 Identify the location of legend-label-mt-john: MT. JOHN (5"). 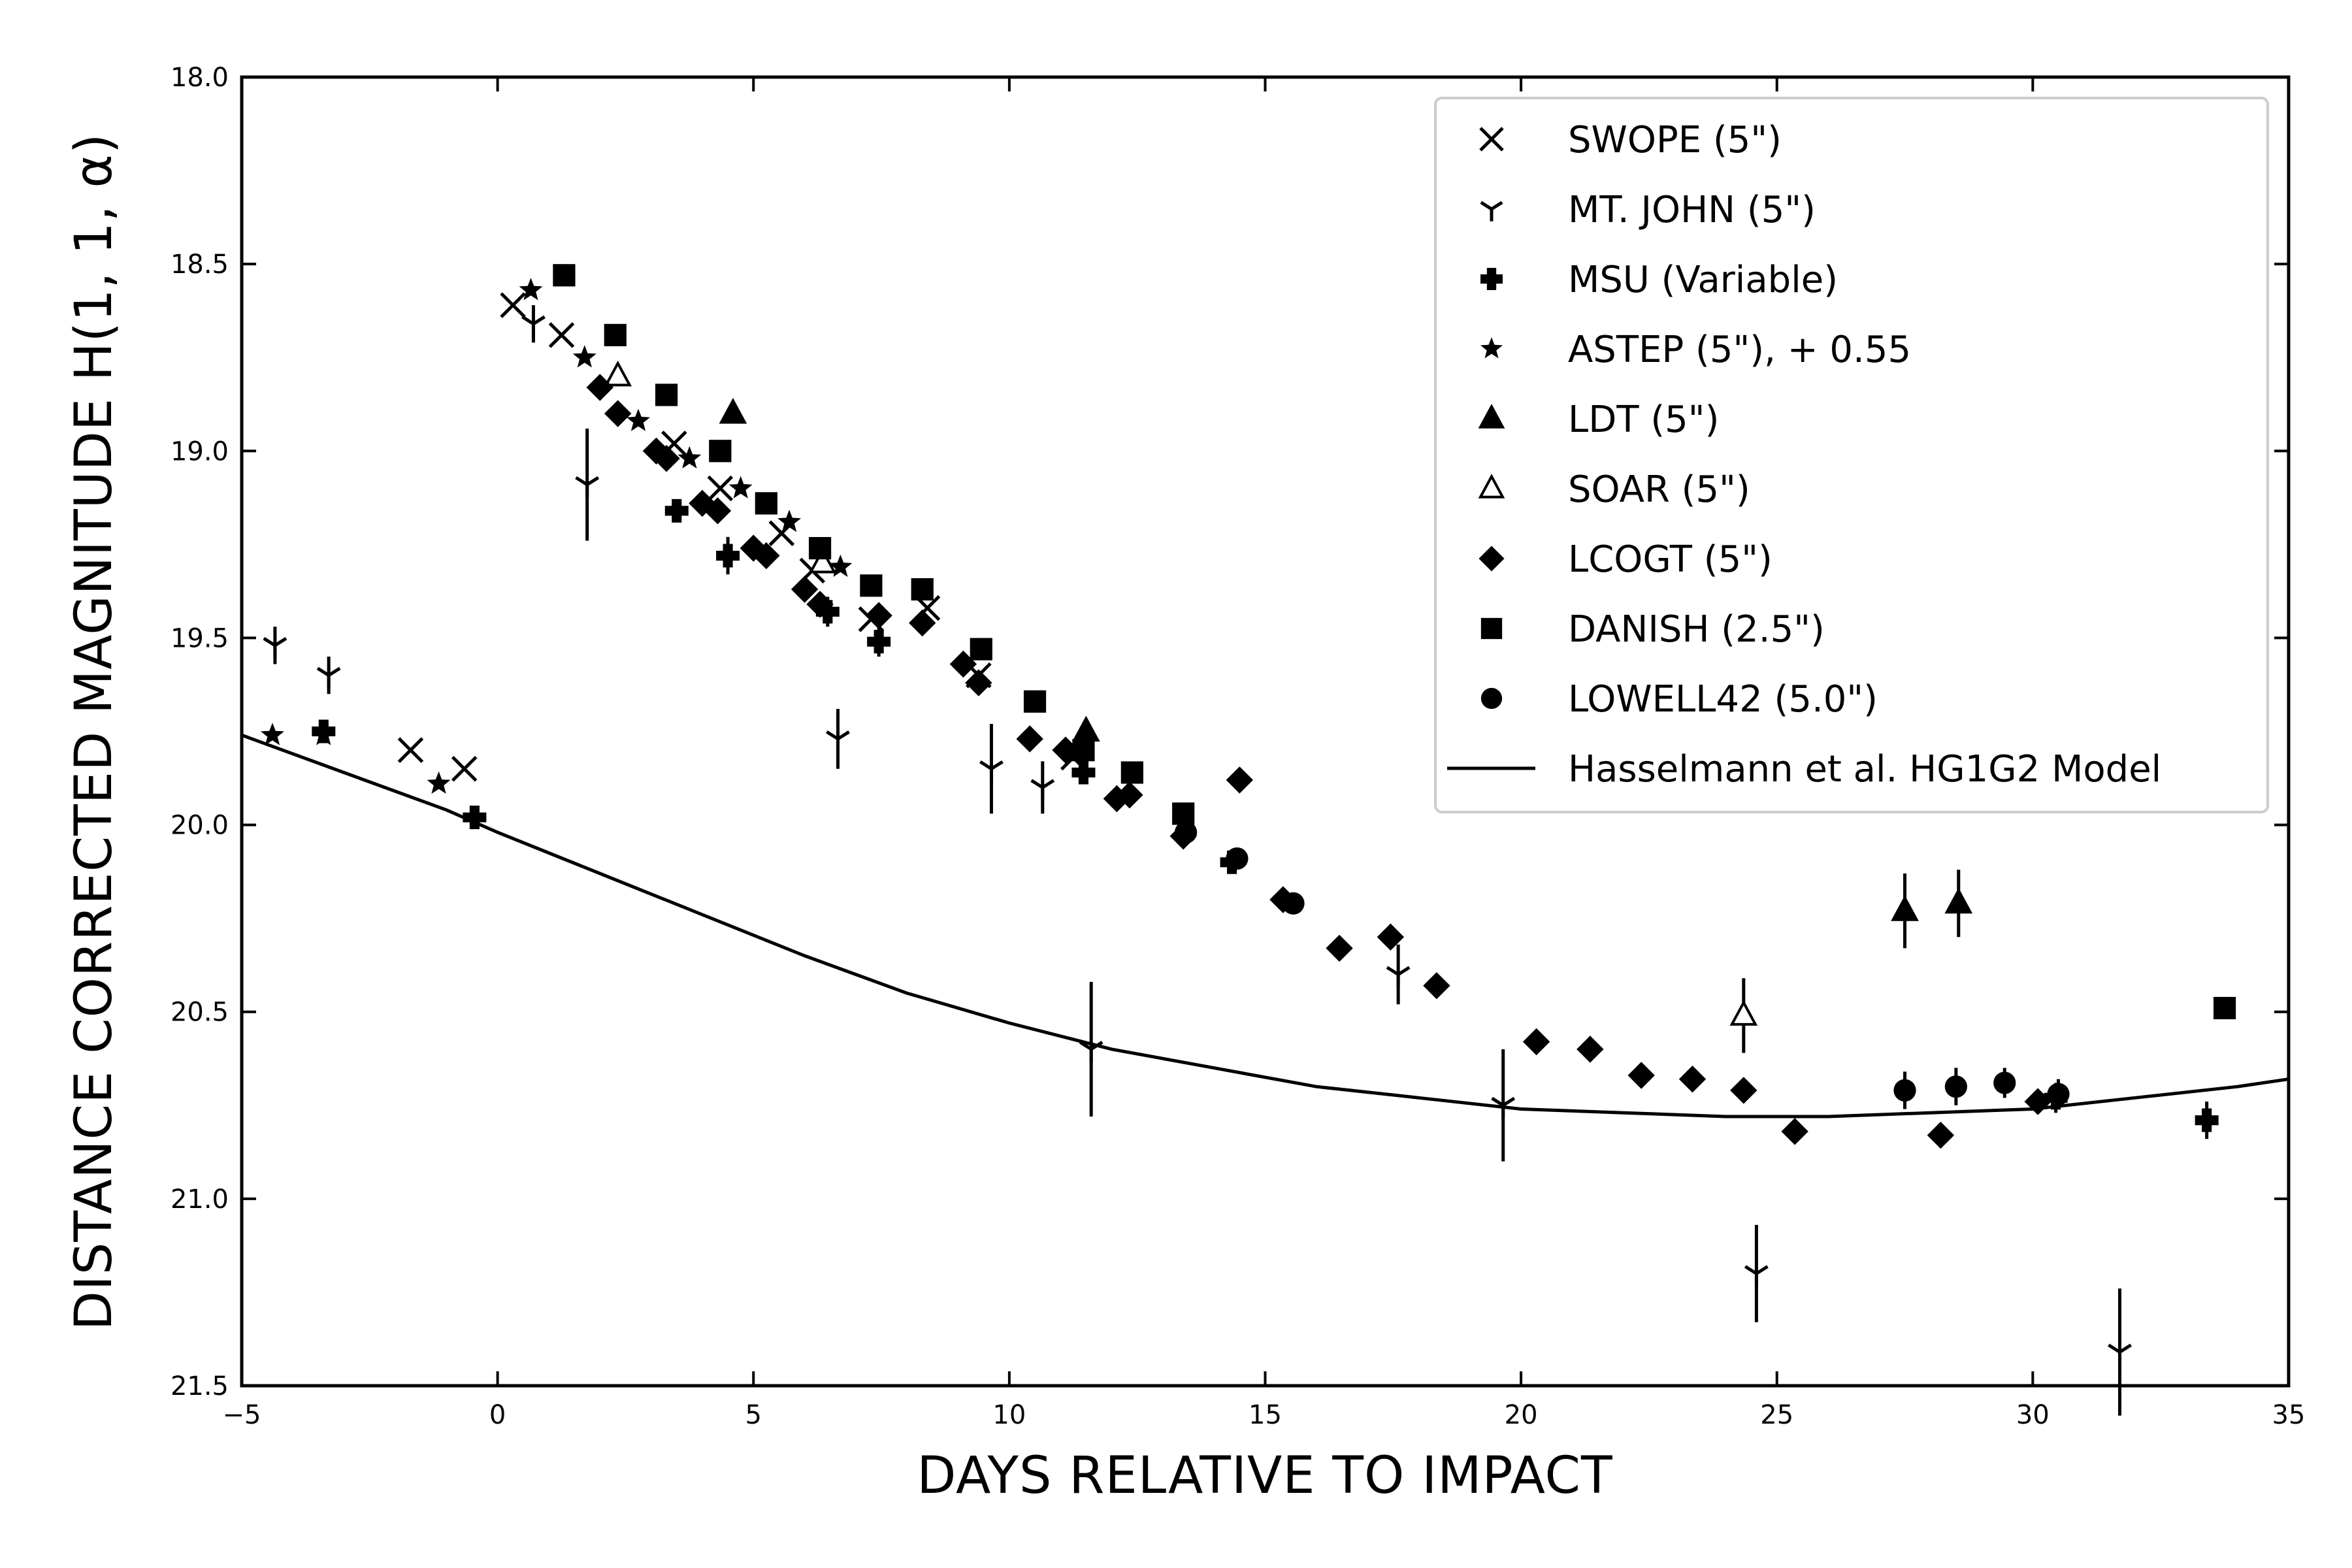
(1692, 210).